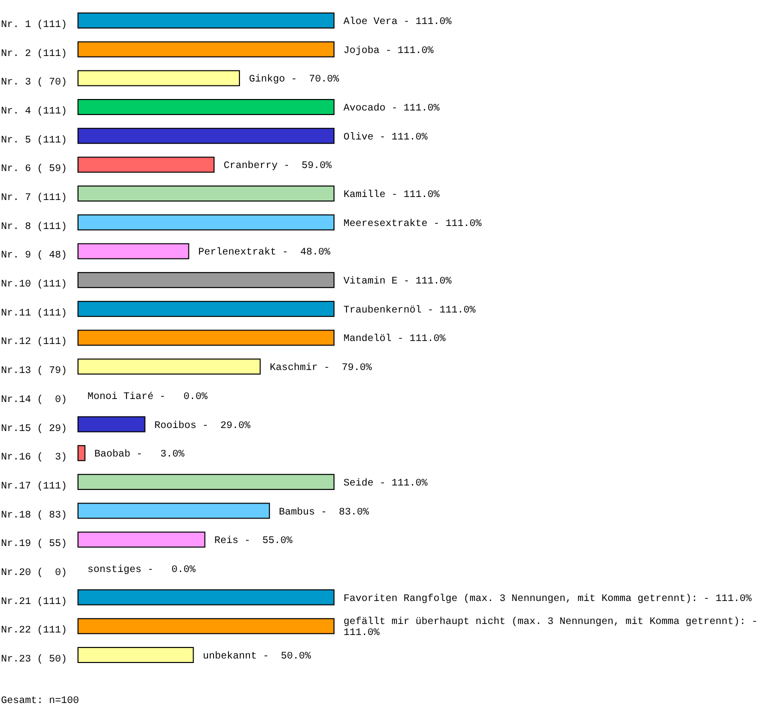 This screenshot has height=715, width=765. What do you see at coordinates (34, 486) in the screenshot?
I see `y-tick-label: Nr.17 (111)` at bounding box center [34, 486].